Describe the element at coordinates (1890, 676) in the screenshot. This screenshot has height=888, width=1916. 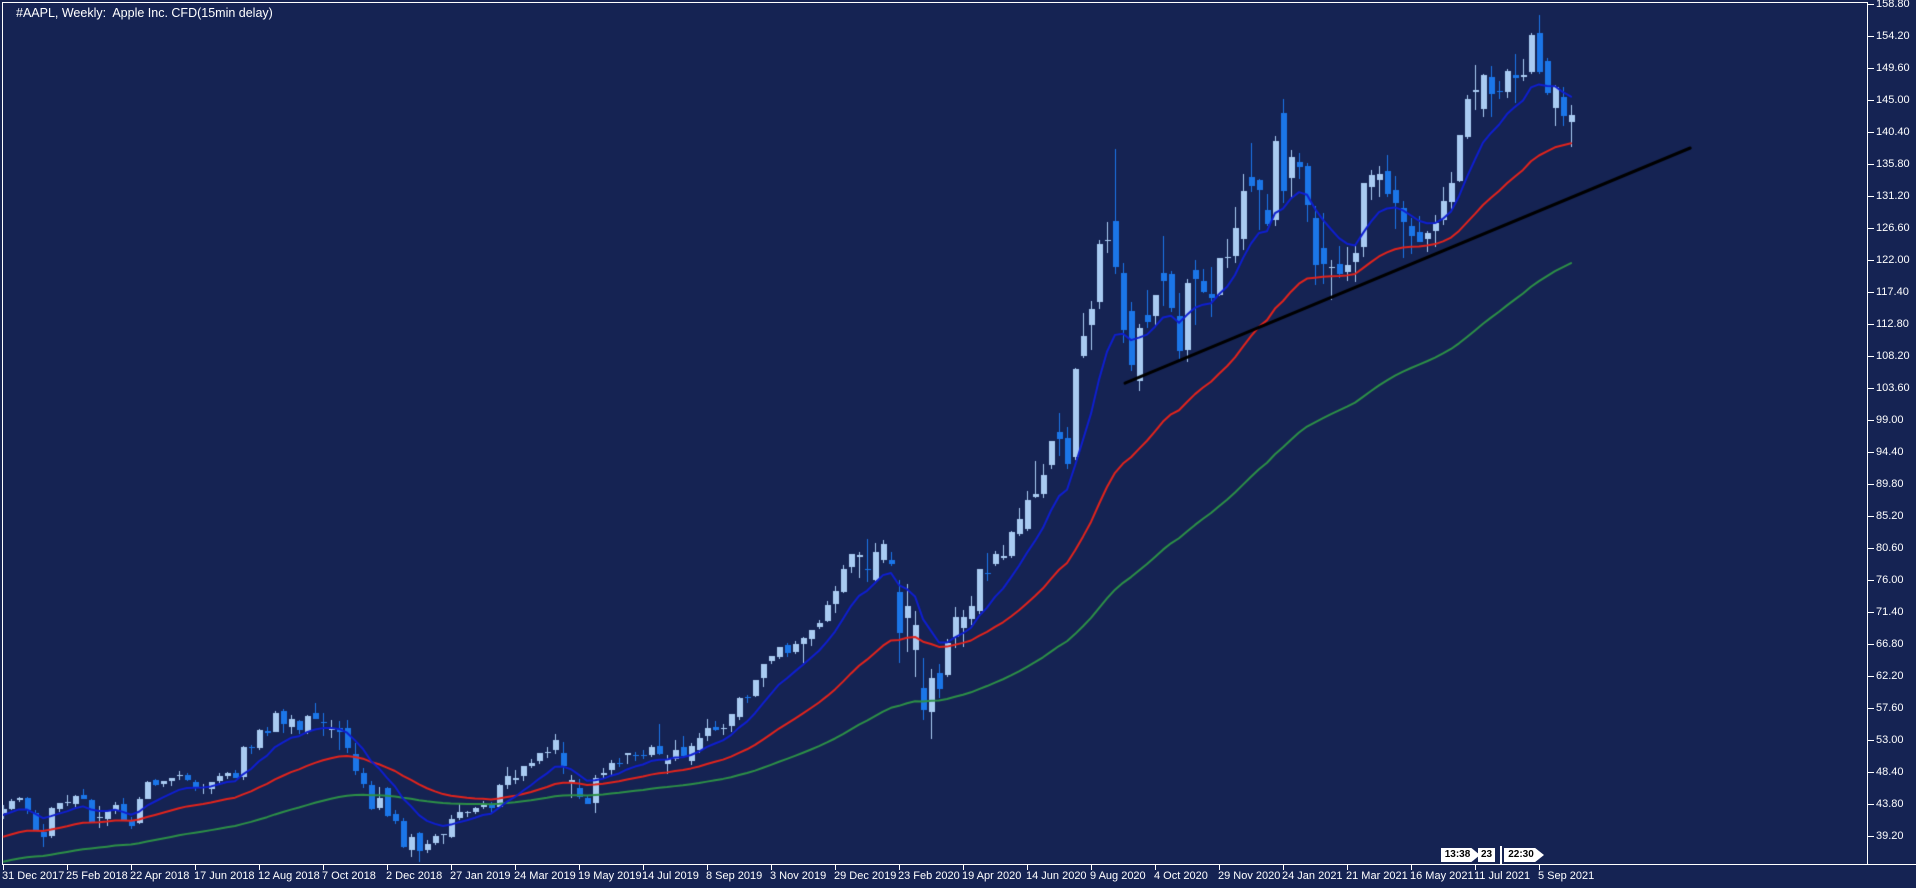
I see `price-axis-label: 62.20` at that location.